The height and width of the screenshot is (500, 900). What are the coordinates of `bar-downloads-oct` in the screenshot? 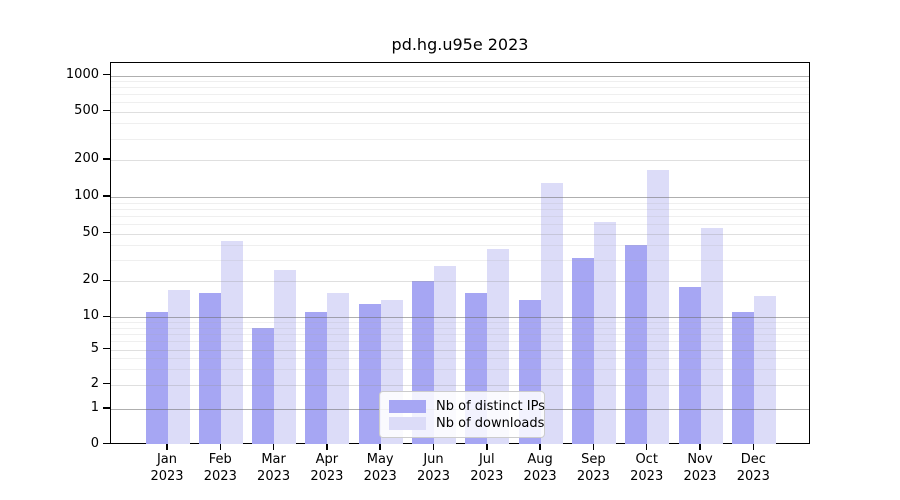 It's located at (658, 307).